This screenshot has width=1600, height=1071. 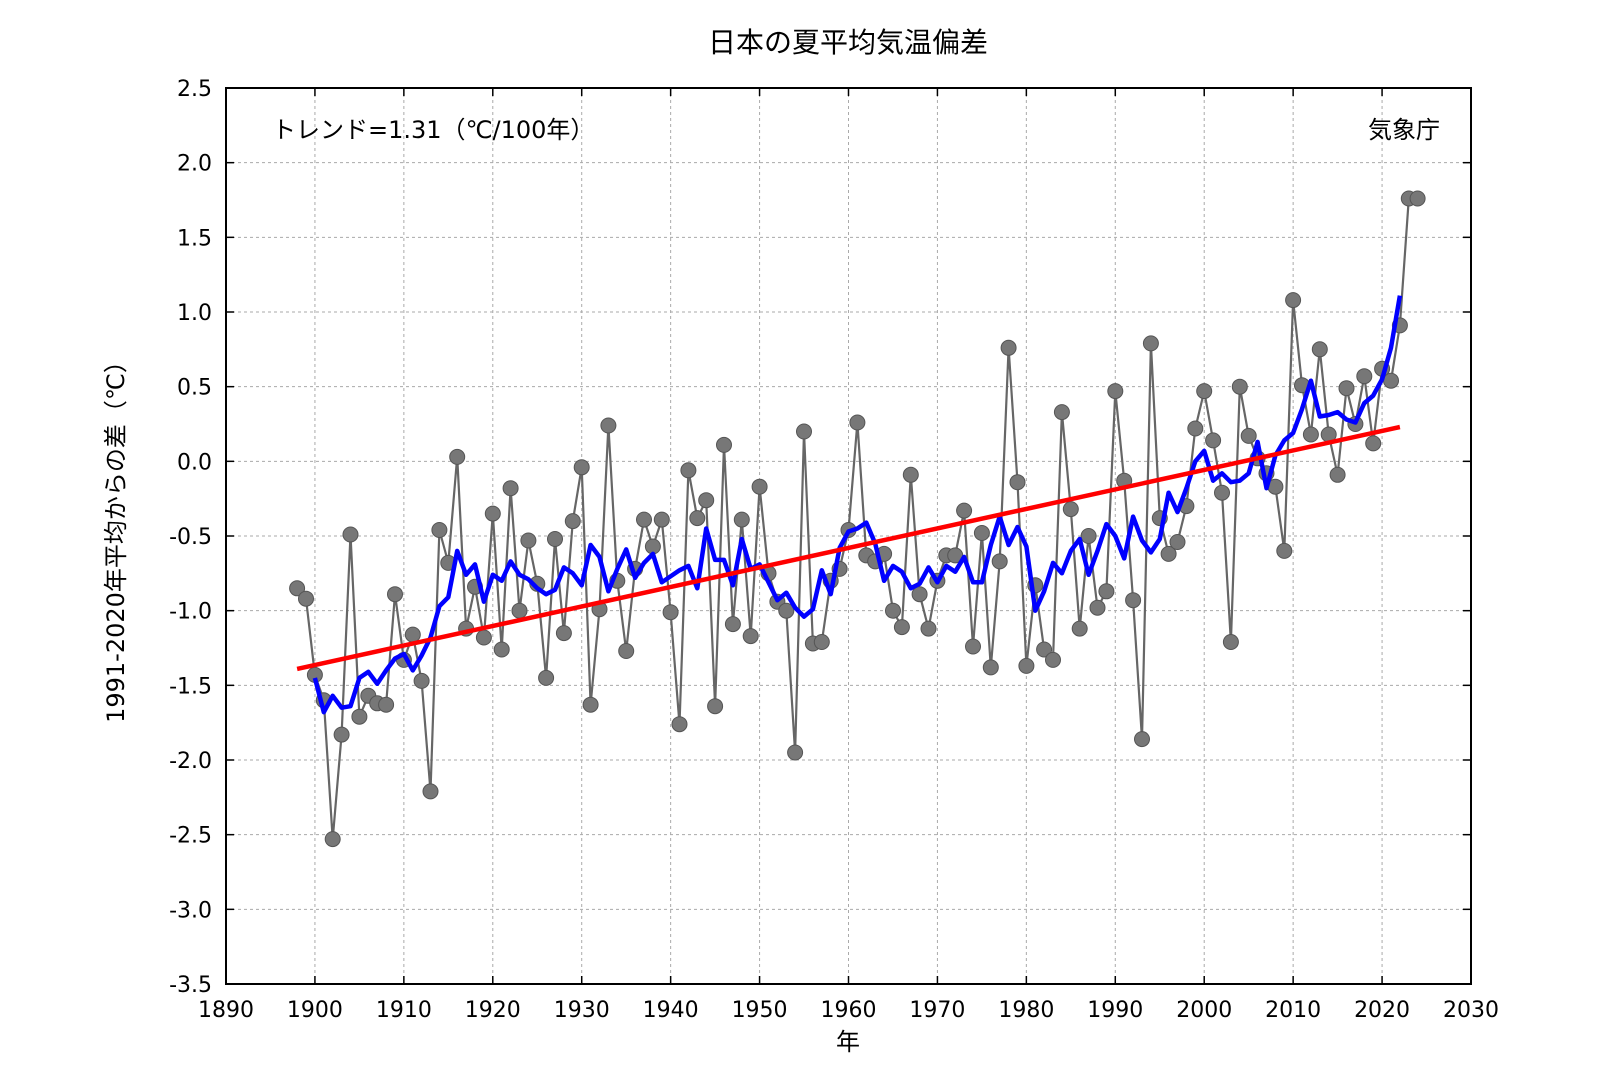 What do you see at coordinates (937, 1010) in the screenshot?
I see `x-tick-label: 1970` at bounding box center [937, 1010].